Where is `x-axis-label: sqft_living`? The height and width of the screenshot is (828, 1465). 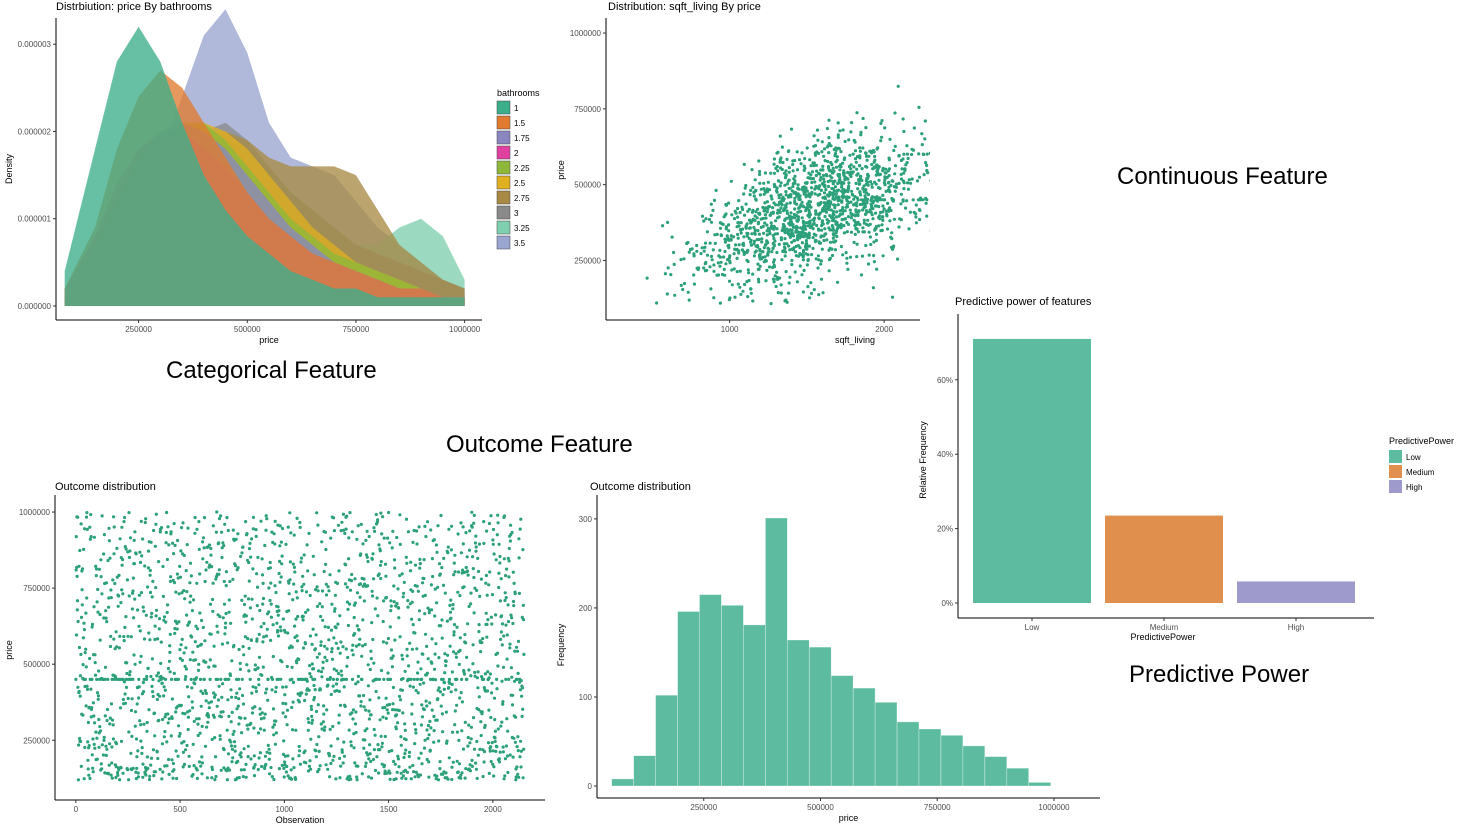 x-axis-label: sqft_living is located at coordinates (855, 340).